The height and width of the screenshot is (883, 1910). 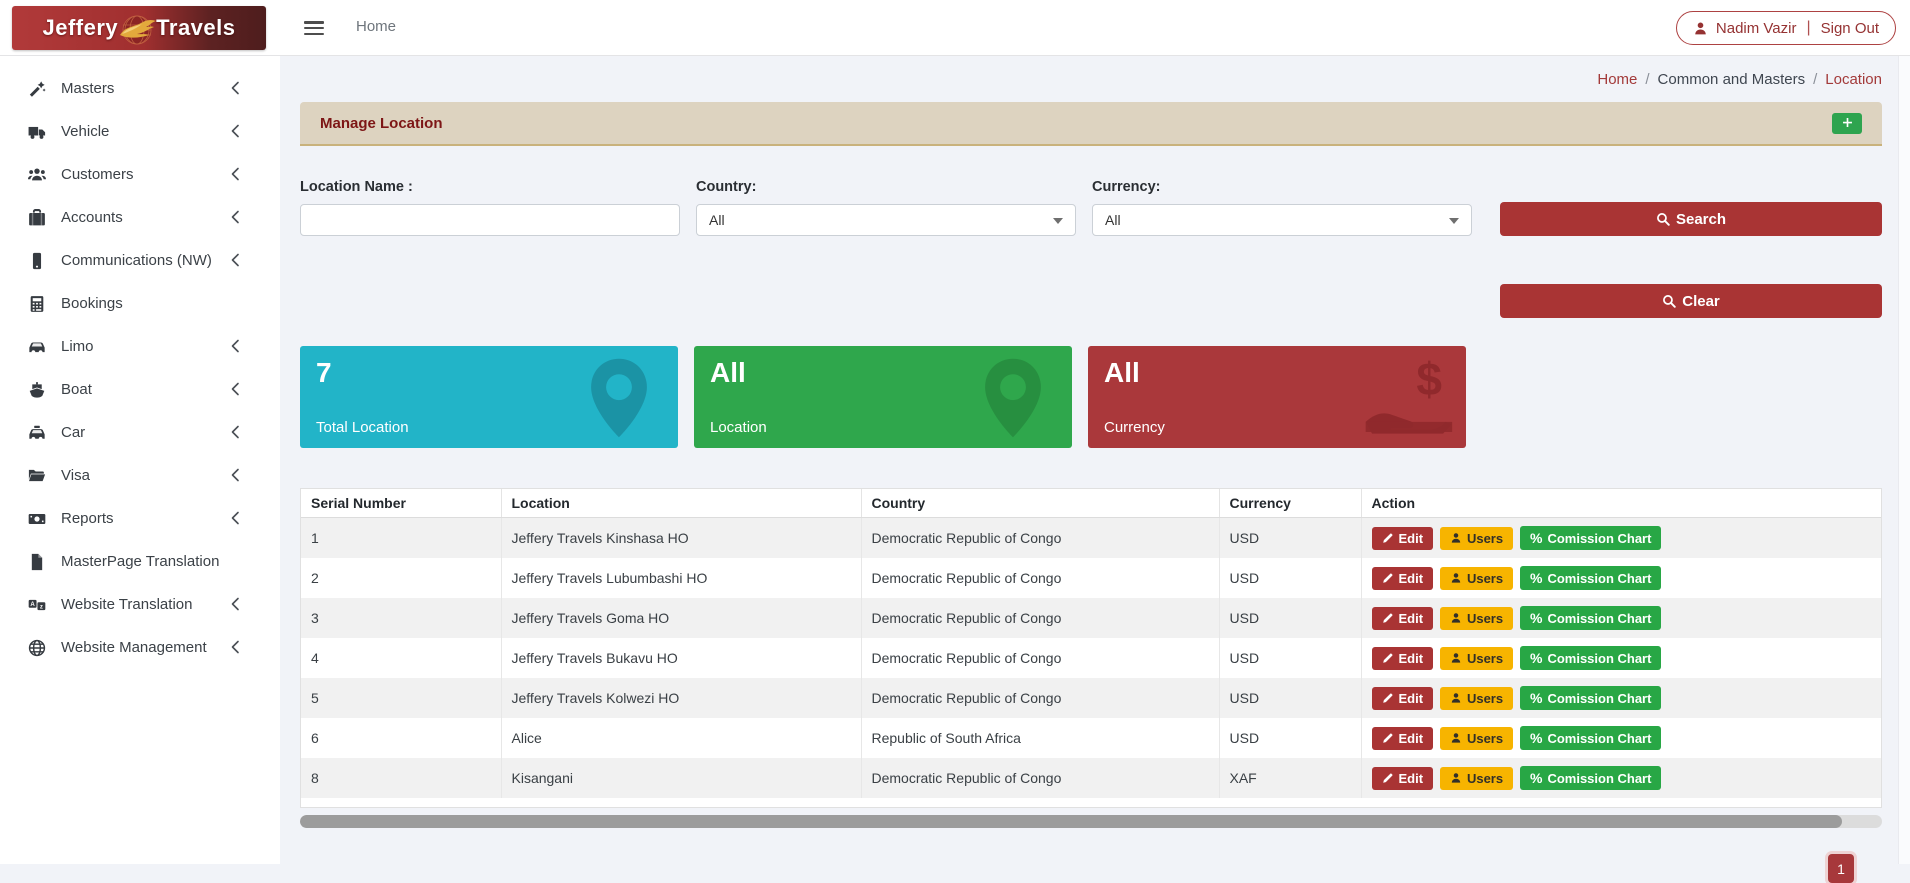 What do you see at coordinates (681, 738) in the screenshot?
I see `cell-location: Alice` at bounding box center [681, 738].